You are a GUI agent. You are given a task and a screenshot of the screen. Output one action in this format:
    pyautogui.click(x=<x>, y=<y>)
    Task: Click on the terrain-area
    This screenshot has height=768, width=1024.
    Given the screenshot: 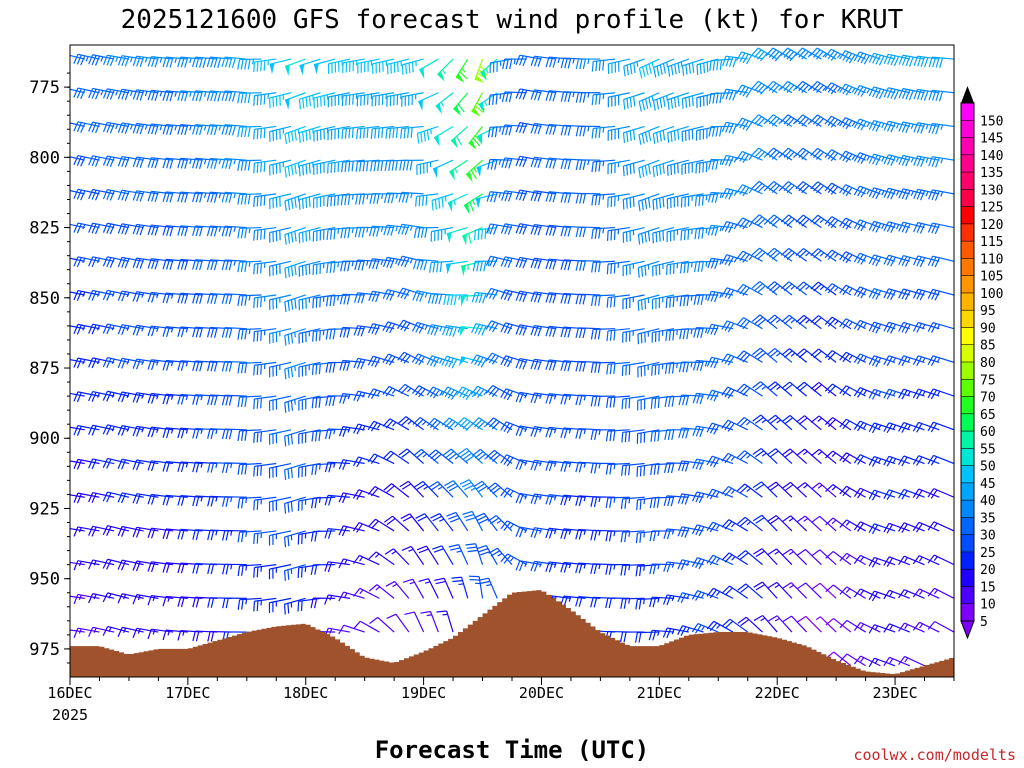 What is the action you would take?
    pyautogui.click(x=512, y=633)
    